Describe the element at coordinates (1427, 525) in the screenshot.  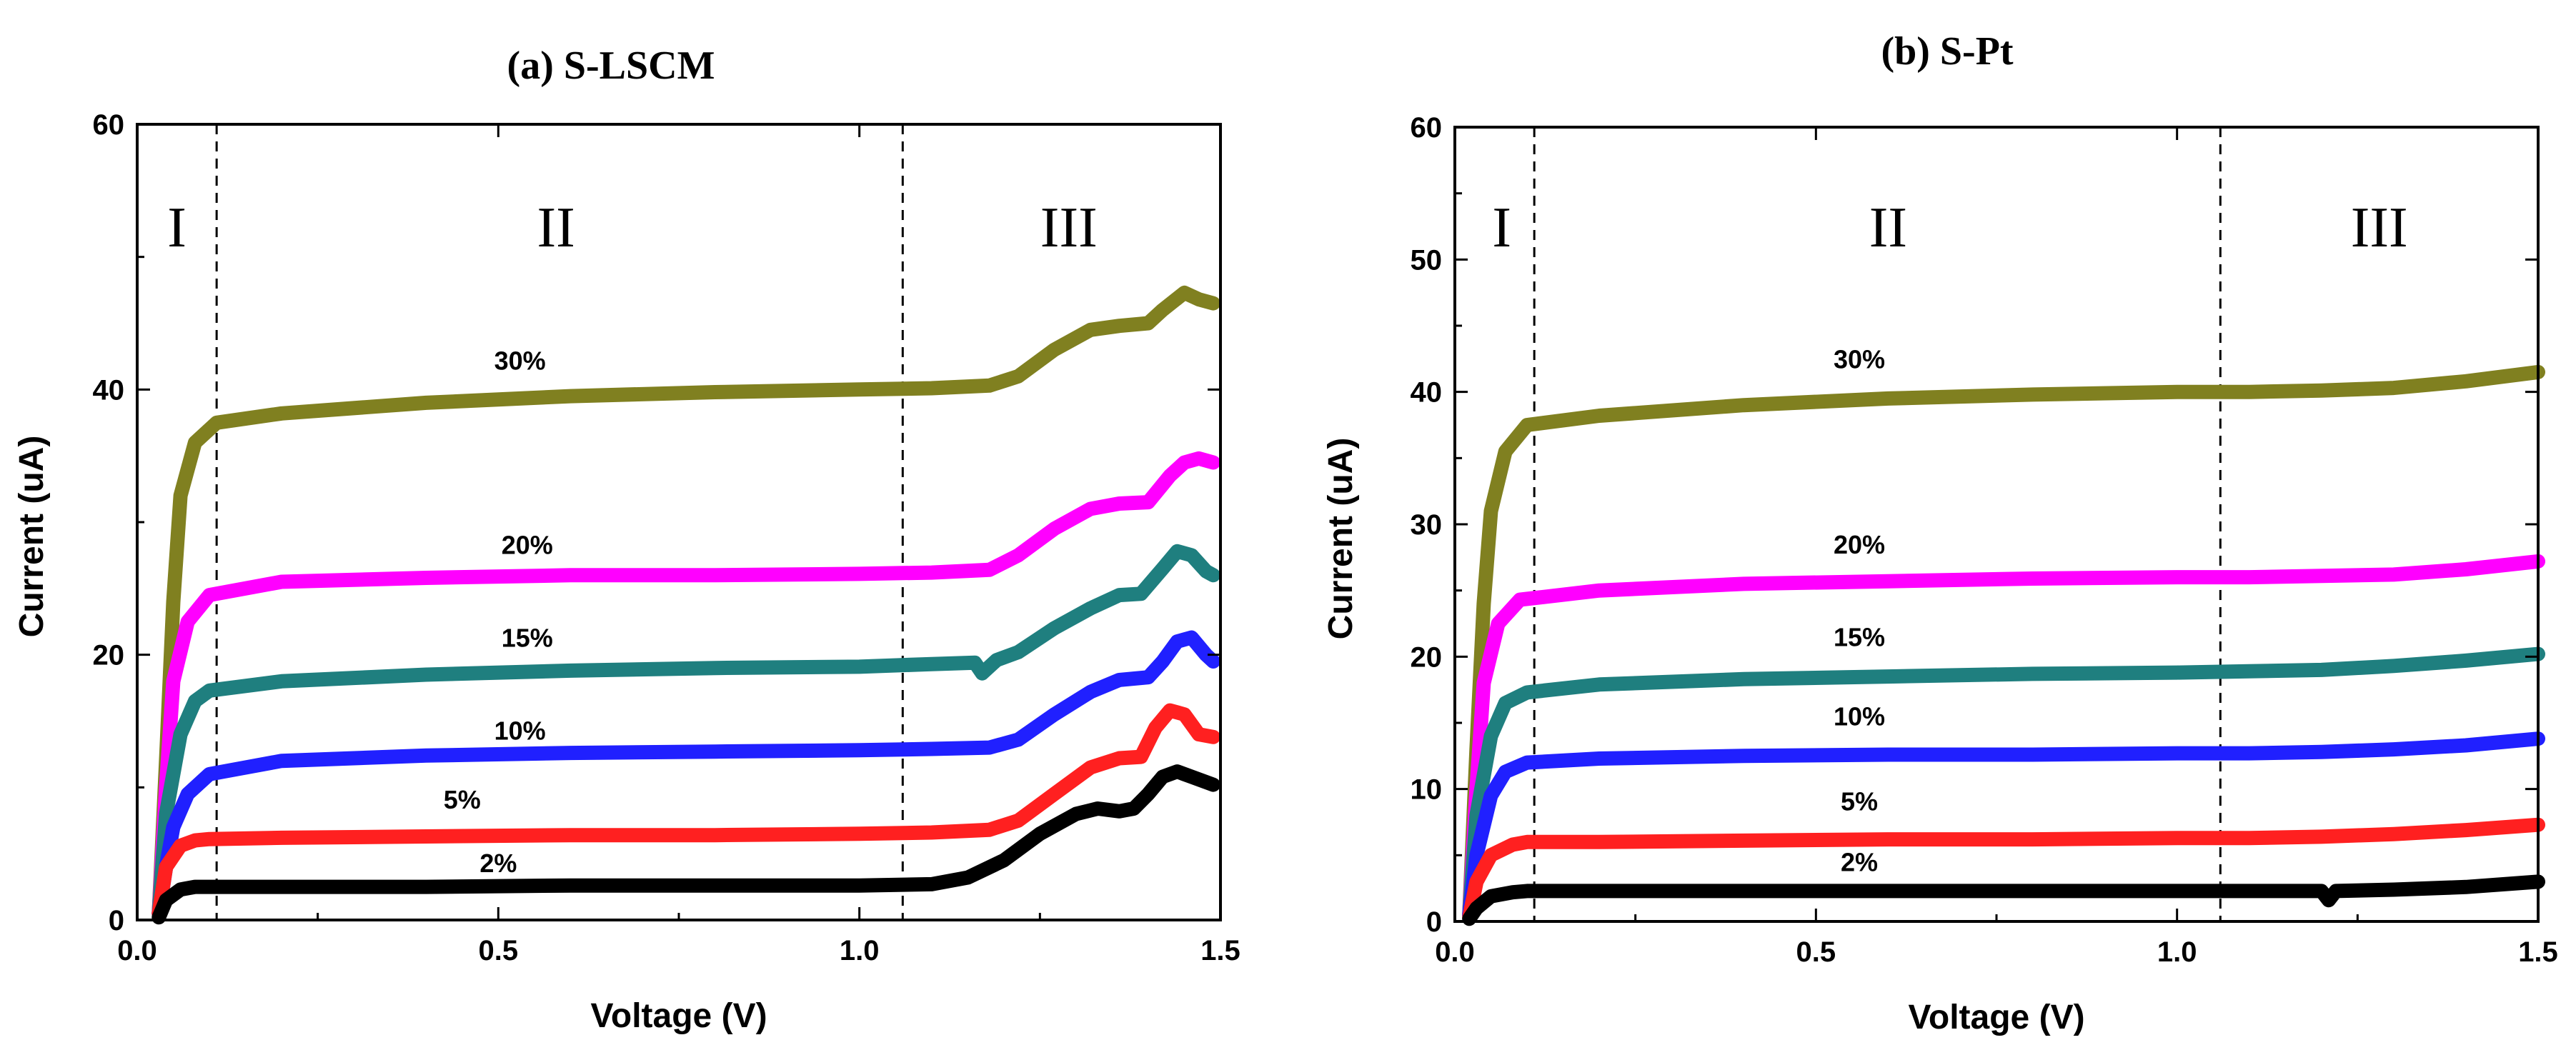
I see `y-tick-label: 30` at that location.